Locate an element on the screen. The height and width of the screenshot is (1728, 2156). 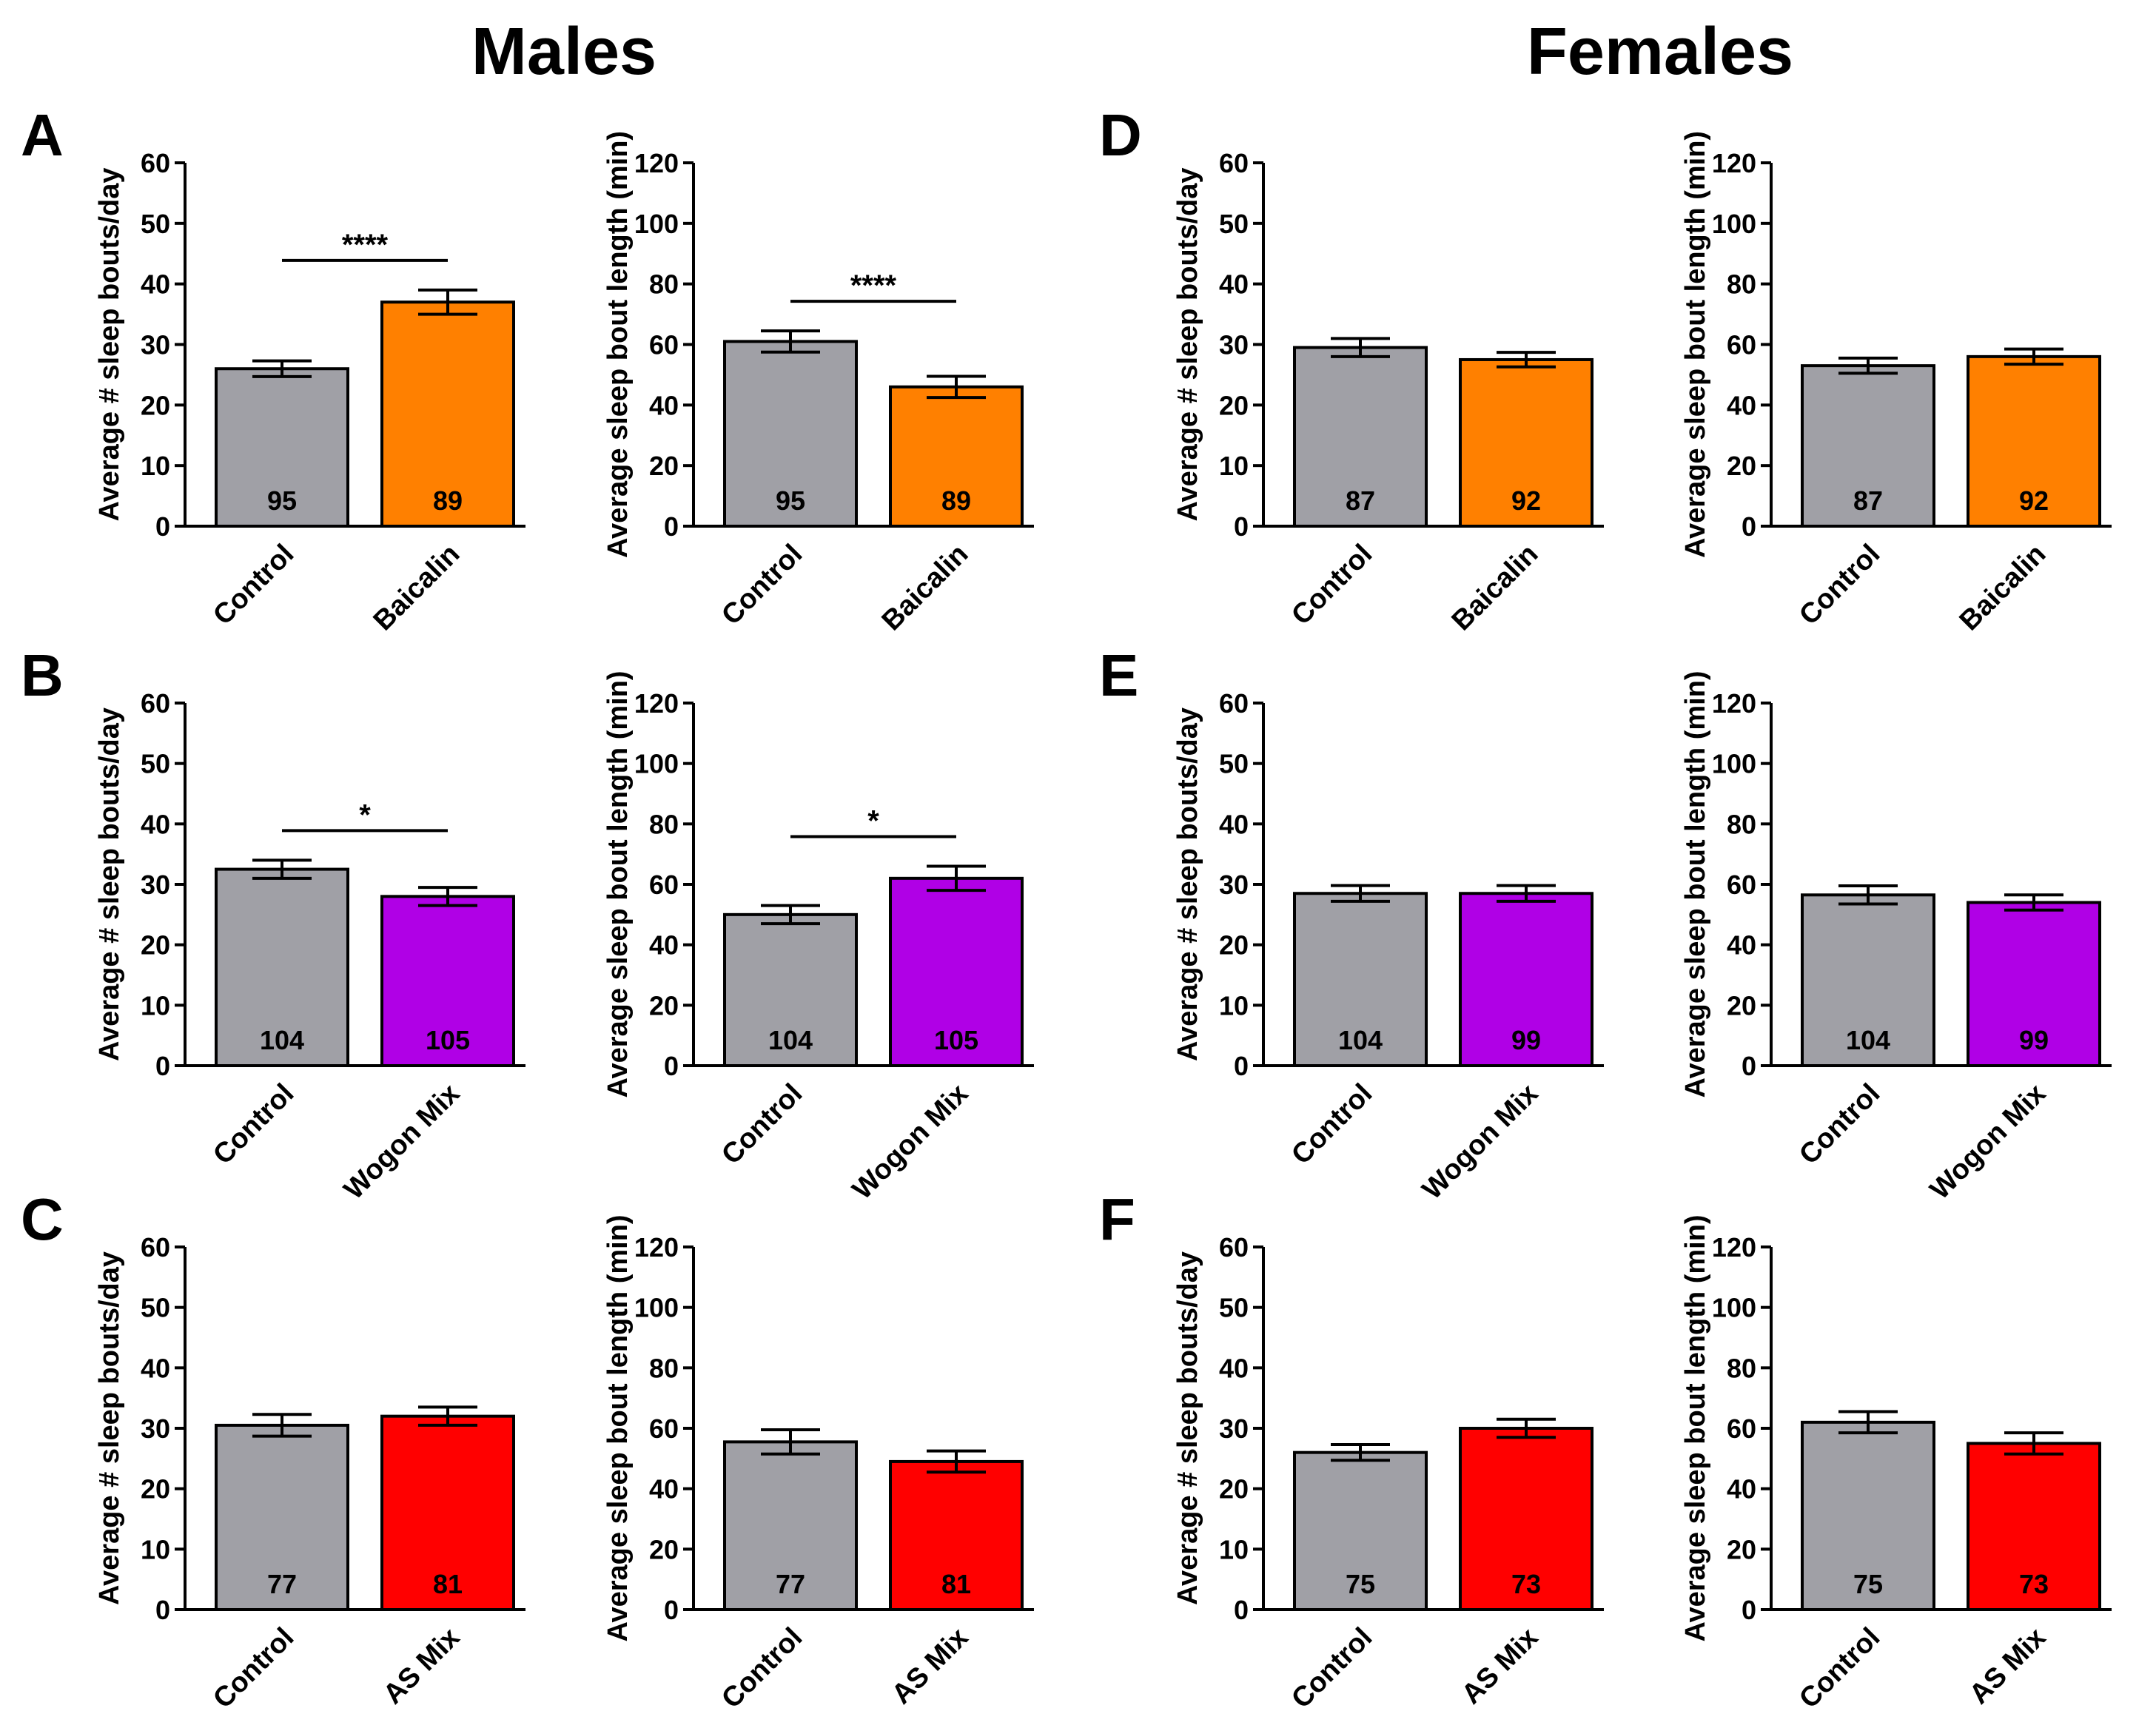
panel-label: E is located at coordinates (1118, 675).